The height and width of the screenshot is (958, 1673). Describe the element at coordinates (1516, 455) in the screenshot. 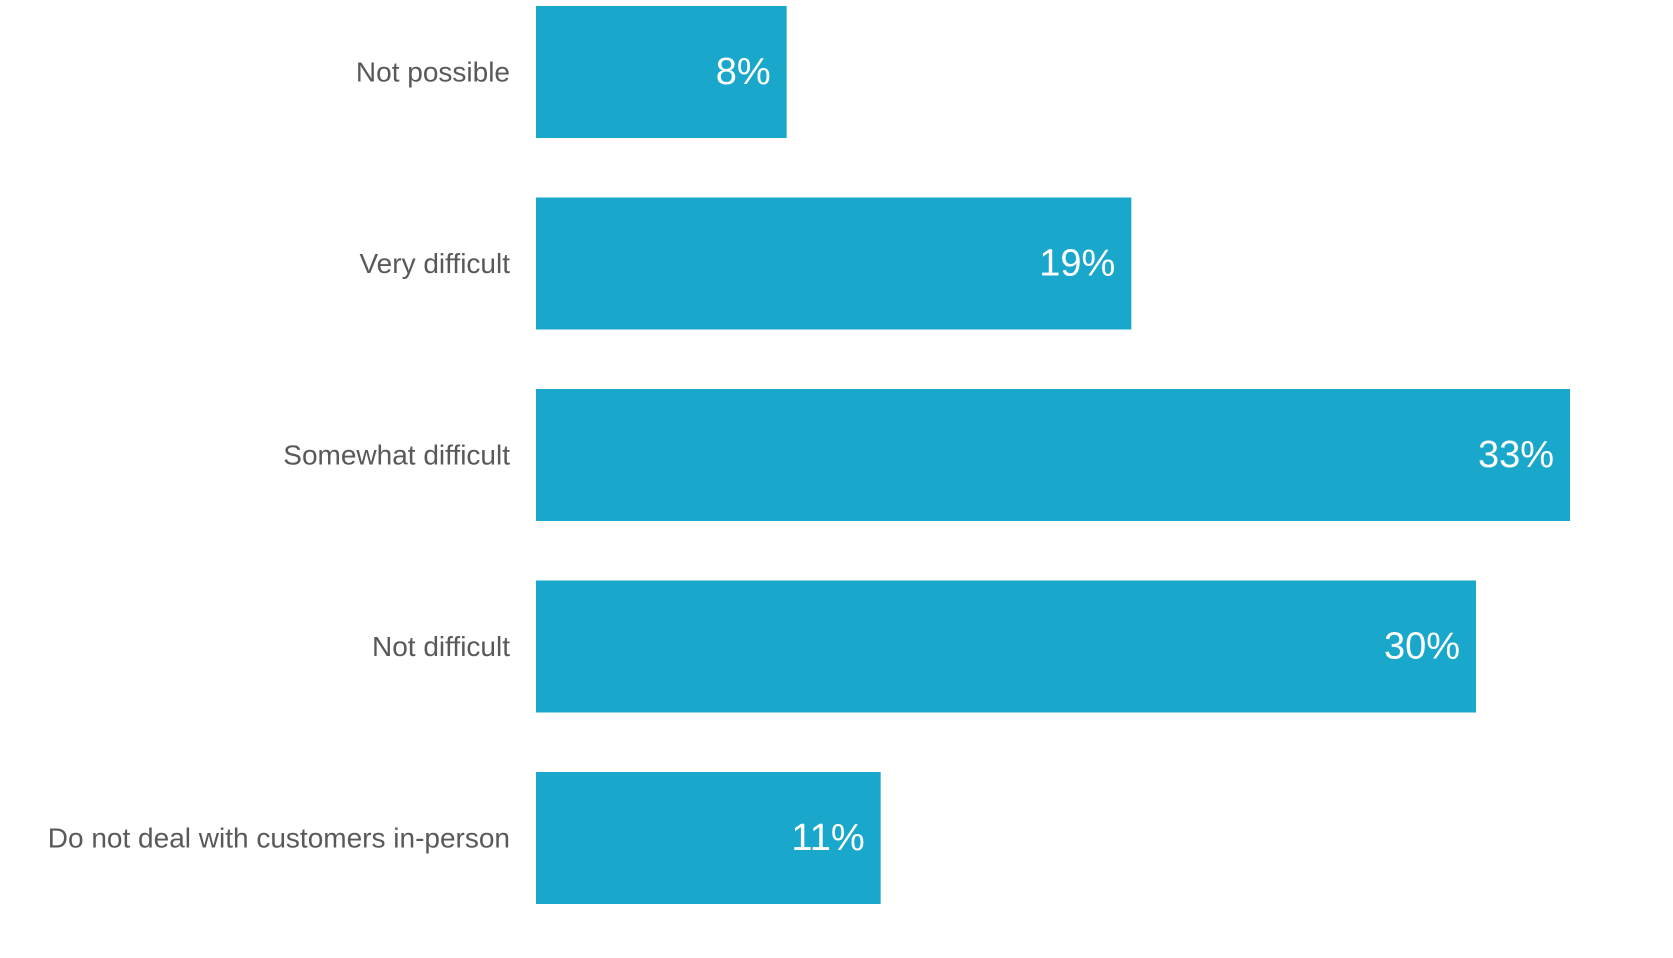

I see `data-label-somewhat-difficult: 33%` at that location.